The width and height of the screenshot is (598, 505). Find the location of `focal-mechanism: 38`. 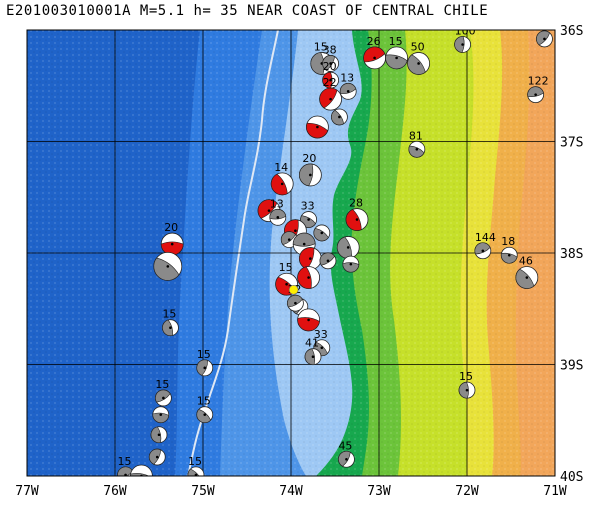

focal-mechanism: 38 is located at coordinates (331, 57).